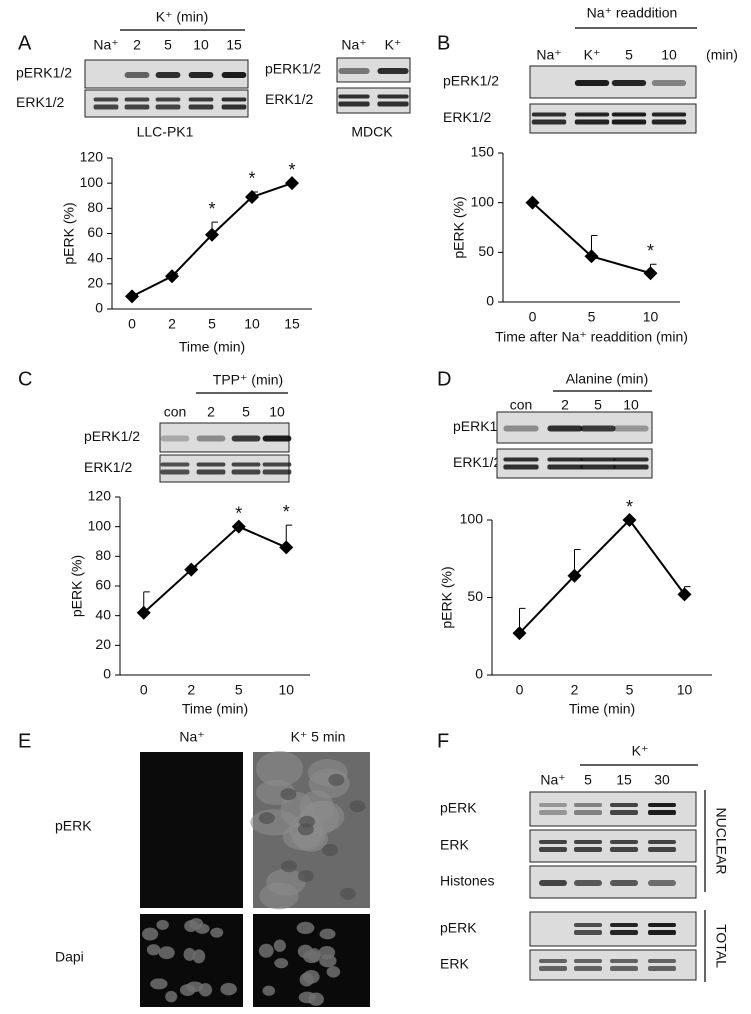 This screenshot has width=751, height=1014. I want to click on panel-label: D, so click(444, 379).